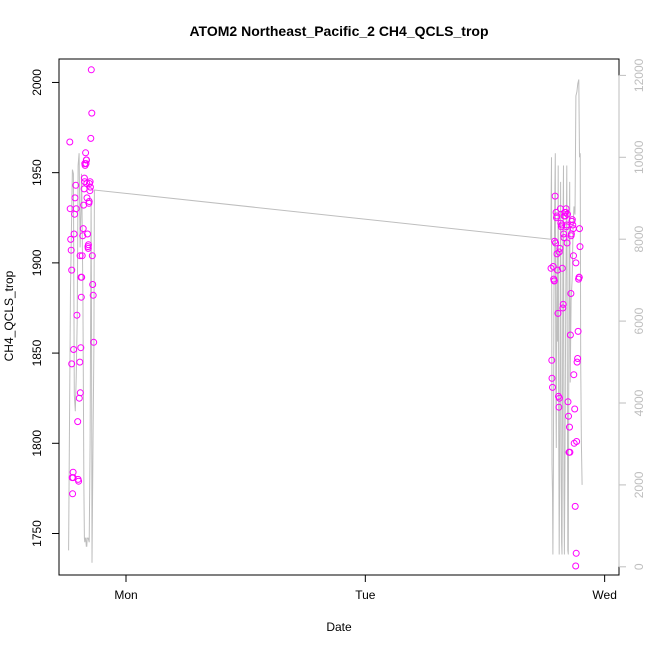 The height and width of the screenshot is (655, 650). What do you see at coordinates (639, 402) in the screenshot?
I see `right-y-tick-label: 4000` at bounding box center [639, 402].